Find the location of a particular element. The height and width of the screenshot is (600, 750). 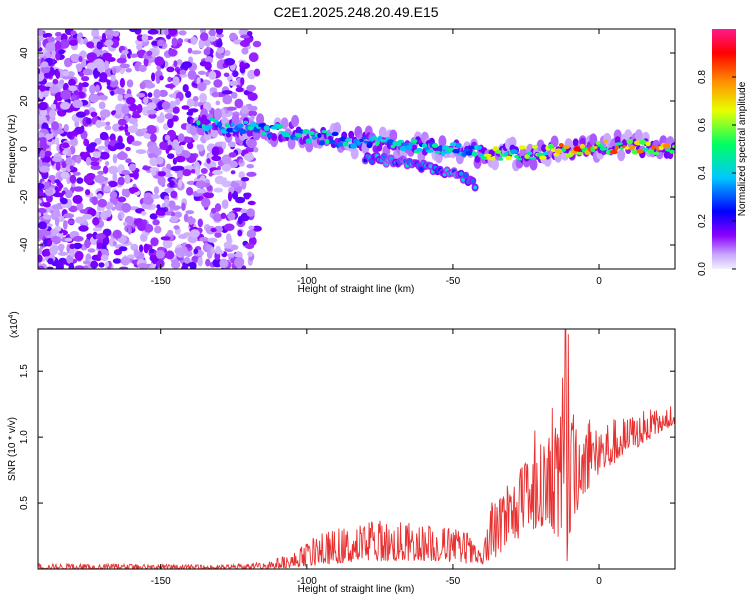

spectrogram-y-tick-label: 40 is located at coordinates (24, 53).